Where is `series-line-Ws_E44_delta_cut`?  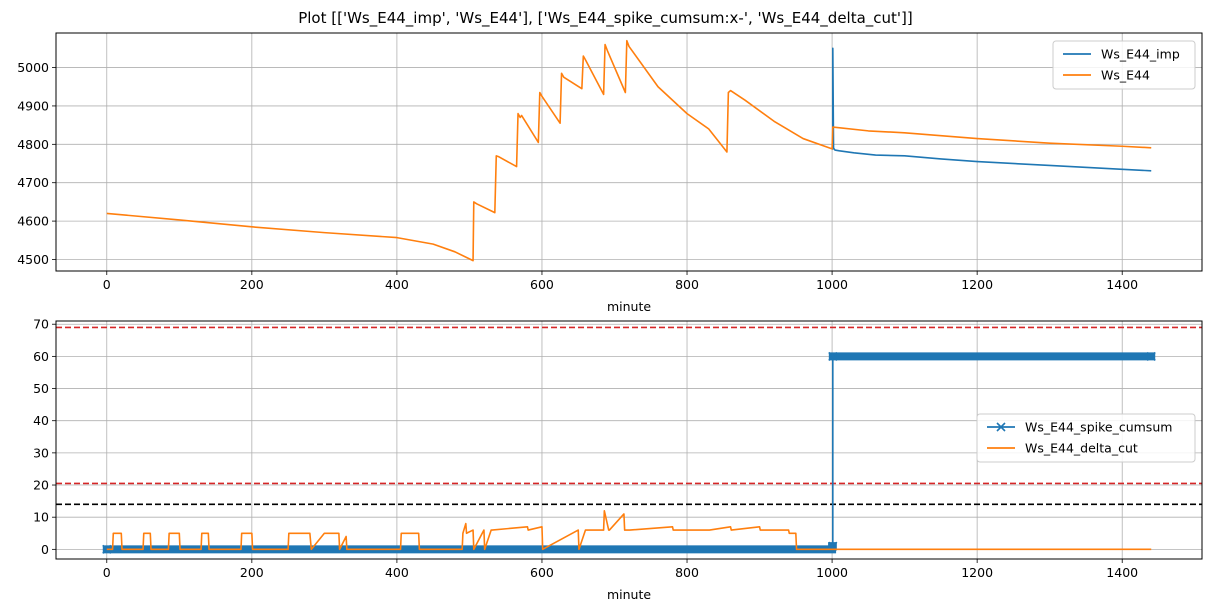 series-line-Ws_E44_delta_cut is located at coordinates (629, 530).